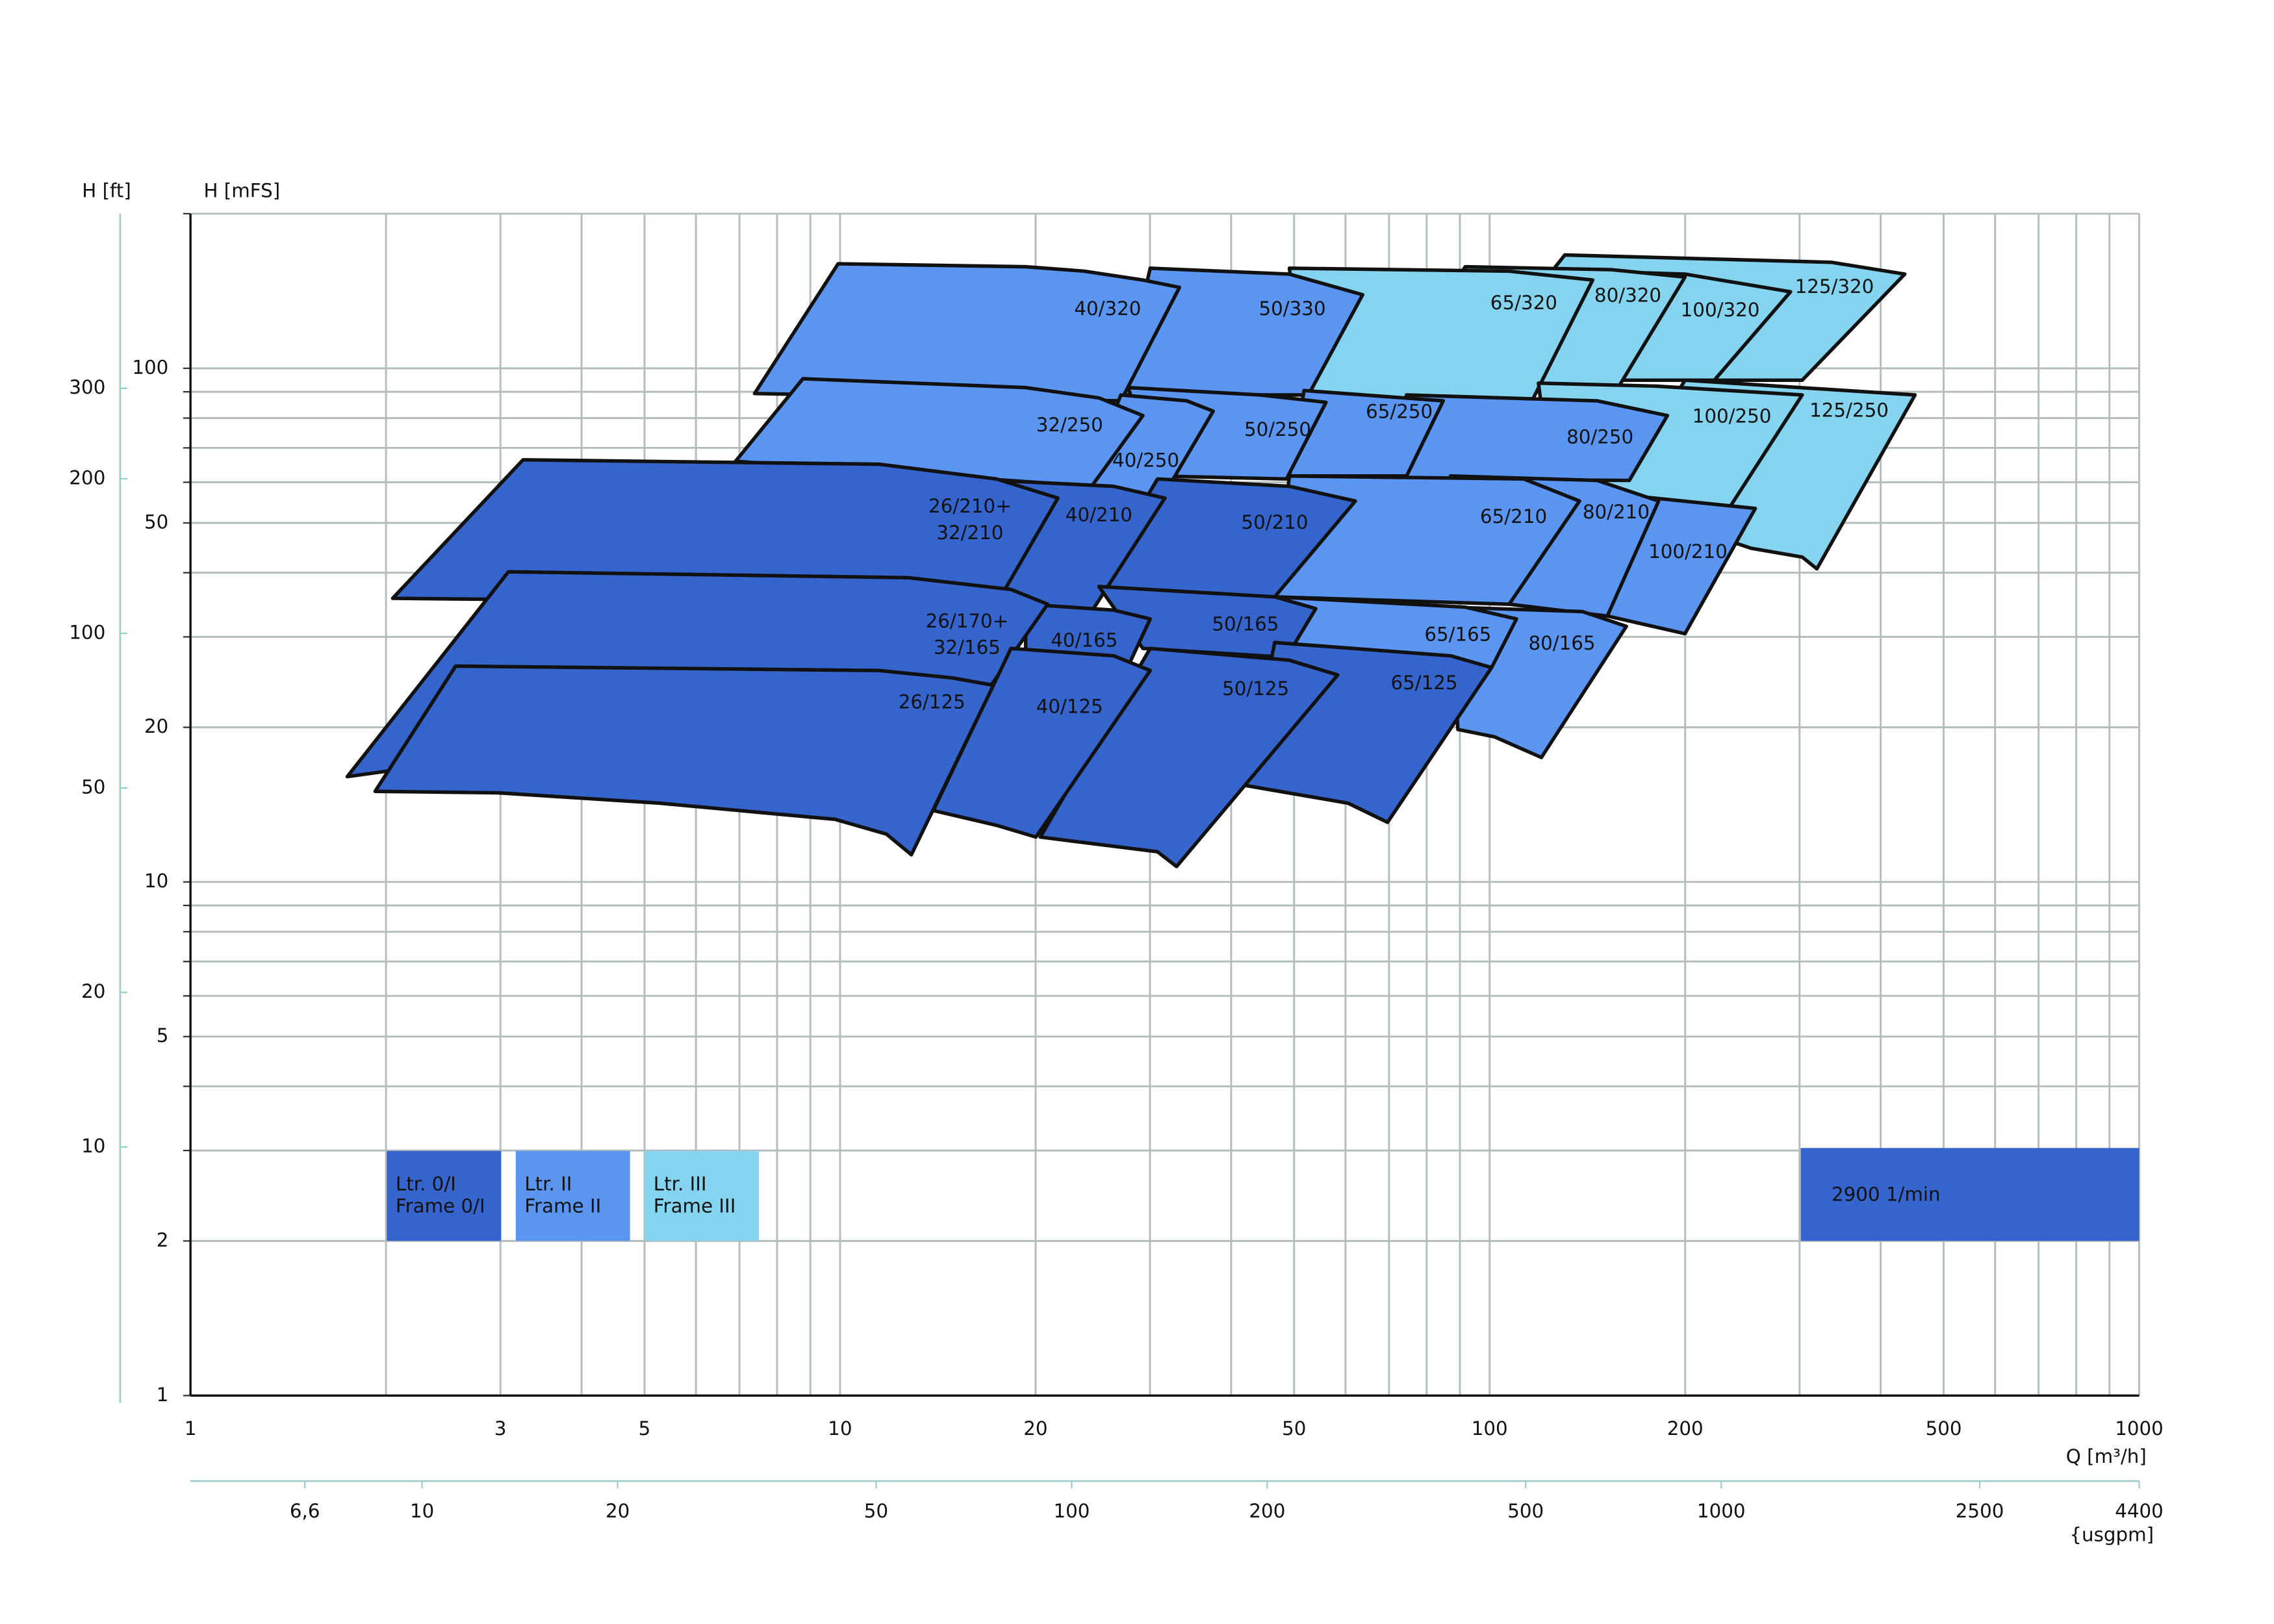 The image size is (2274, 1624). What do you see at coordinates (695, 1206) in the screenshot?
I see `legend-label: Frame III` at bounding box center [695, 1206].